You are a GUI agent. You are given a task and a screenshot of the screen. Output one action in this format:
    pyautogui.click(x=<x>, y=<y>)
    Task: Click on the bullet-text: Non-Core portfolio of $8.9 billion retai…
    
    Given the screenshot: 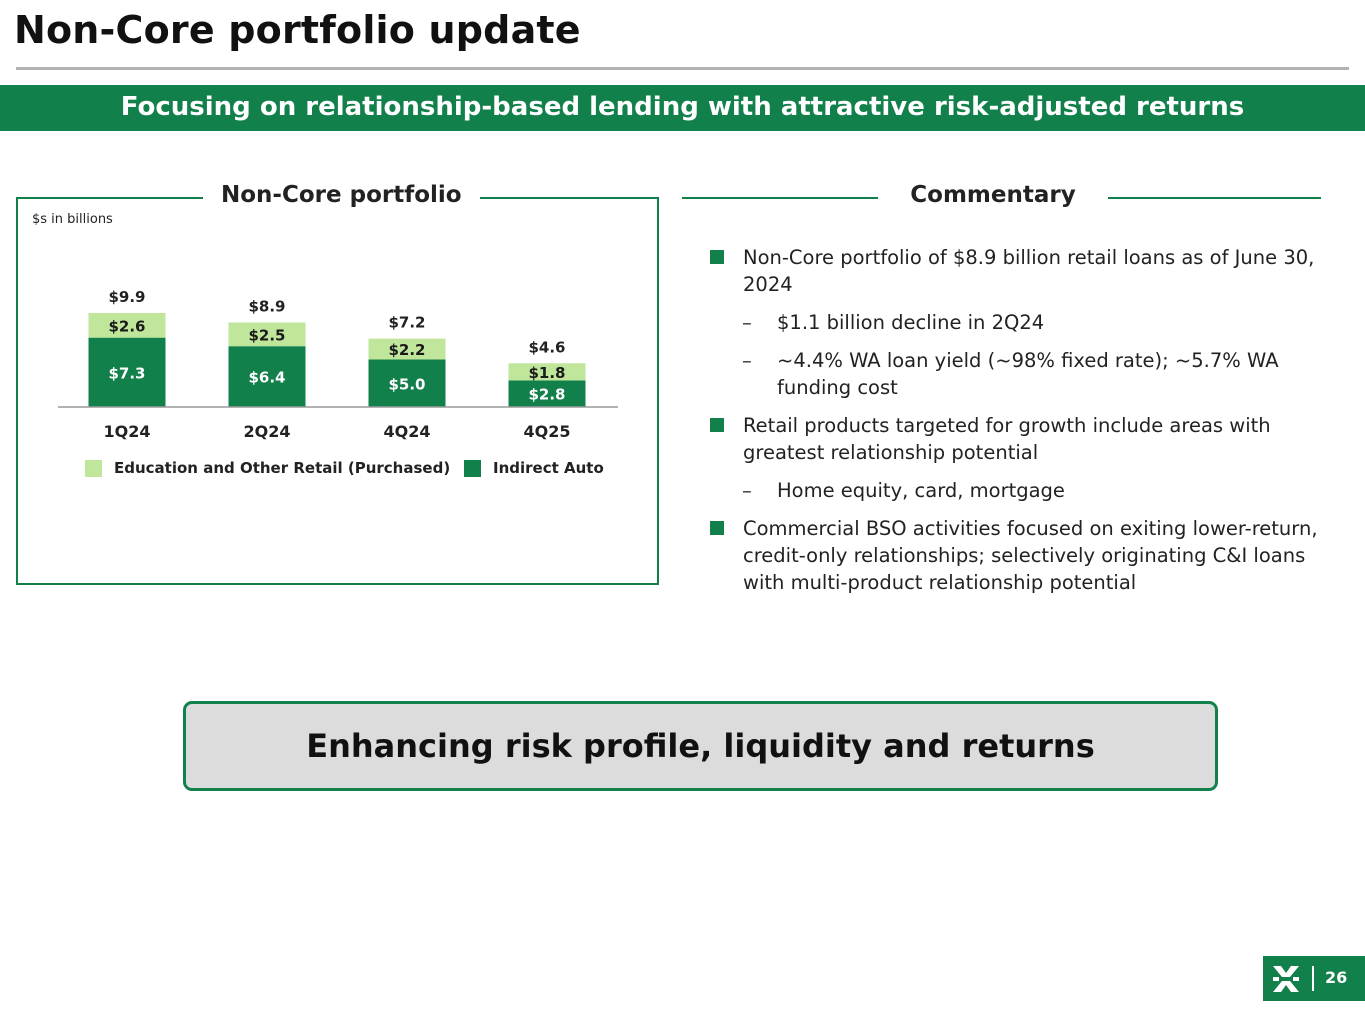 What is the action you would take?
    pyautogui.click(x=1029, y=271)
    